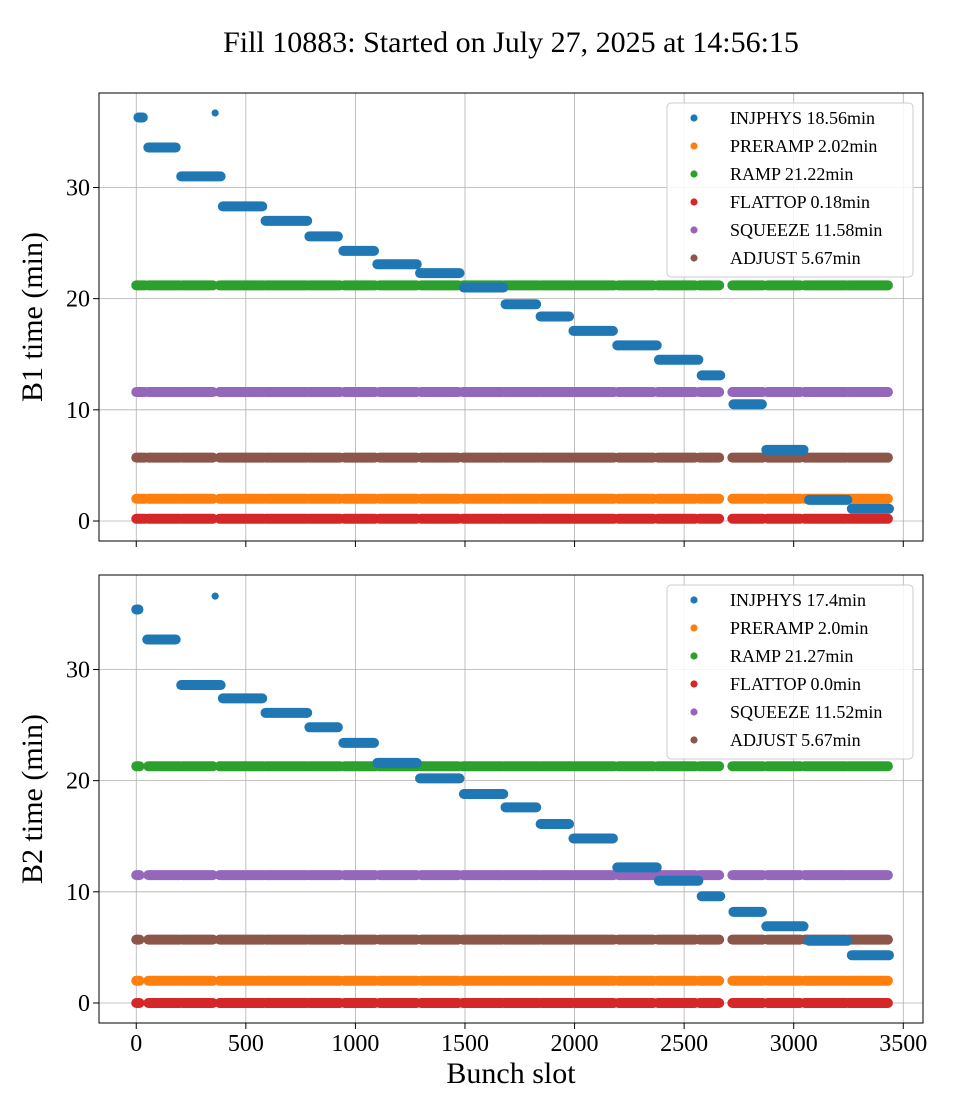  Describe the element at coordinates (511, 1073) in the screenshot. I see `x-axis-label: Bunch slot` at that location.